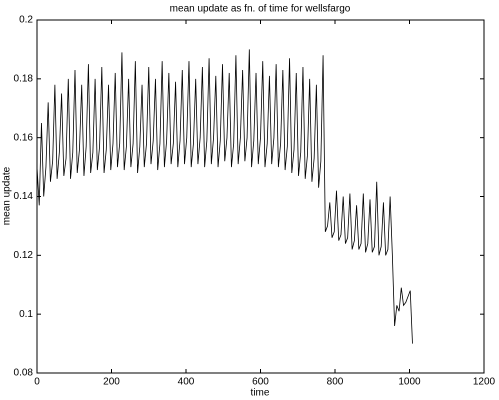 The image size is (499, 400). I want to click on y-tick-label: 0.14, so click(24, 196).